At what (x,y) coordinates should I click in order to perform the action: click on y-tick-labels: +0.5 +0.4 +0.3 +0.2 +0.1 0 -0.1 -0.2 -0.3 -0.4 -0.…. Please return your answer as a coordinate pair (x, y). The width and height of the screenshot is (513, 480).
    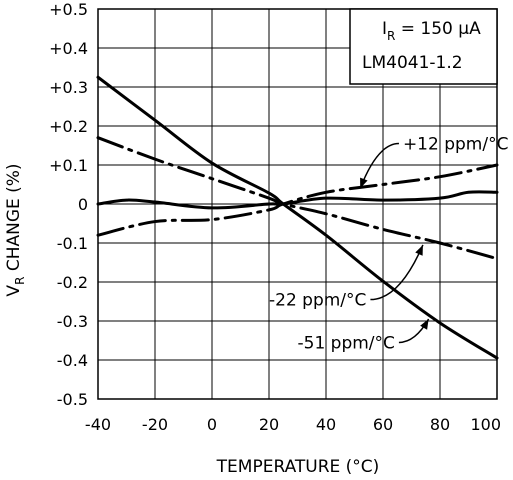
    Looking at the image, I should click on (68, 204).